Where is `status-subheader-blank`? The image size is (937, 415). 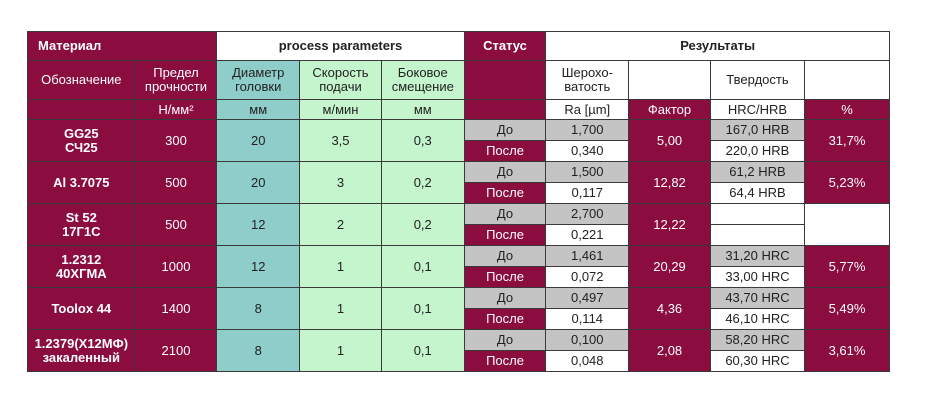
status-subheader-blank is located at coordinates (505, 80).